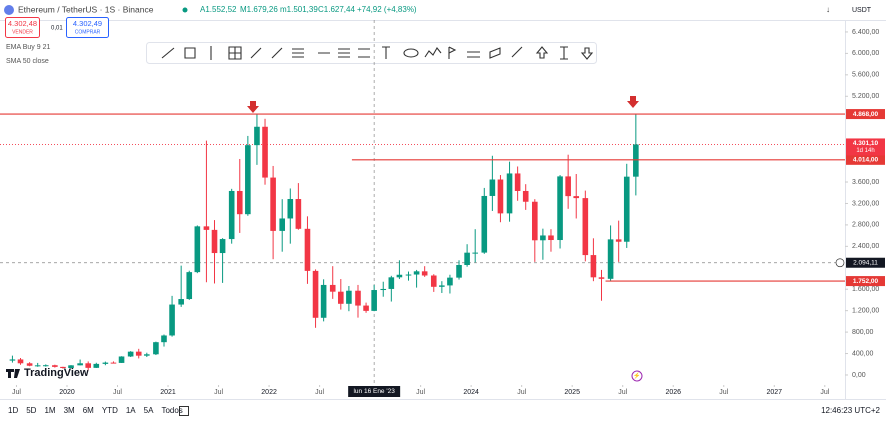 The width and height of the screenshot is (886, 422). Describe the element at coordinates (31, 410) in the screenshot. I see `range-button: 5D` at that location.